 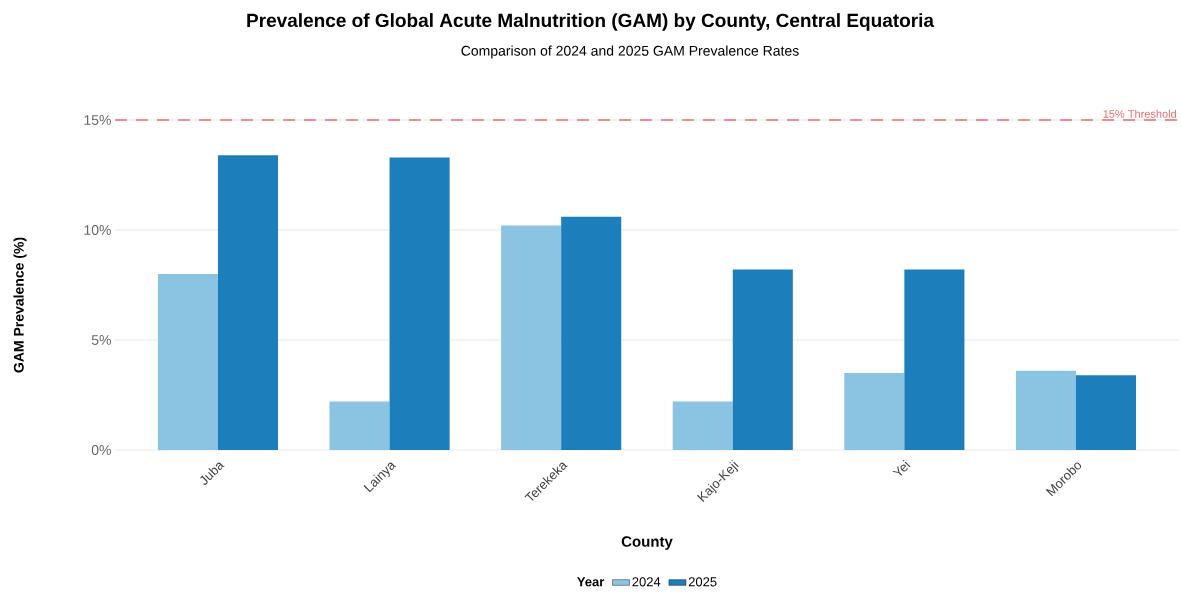 I want to click on legend-title: Year, so click(x=591, y=582).